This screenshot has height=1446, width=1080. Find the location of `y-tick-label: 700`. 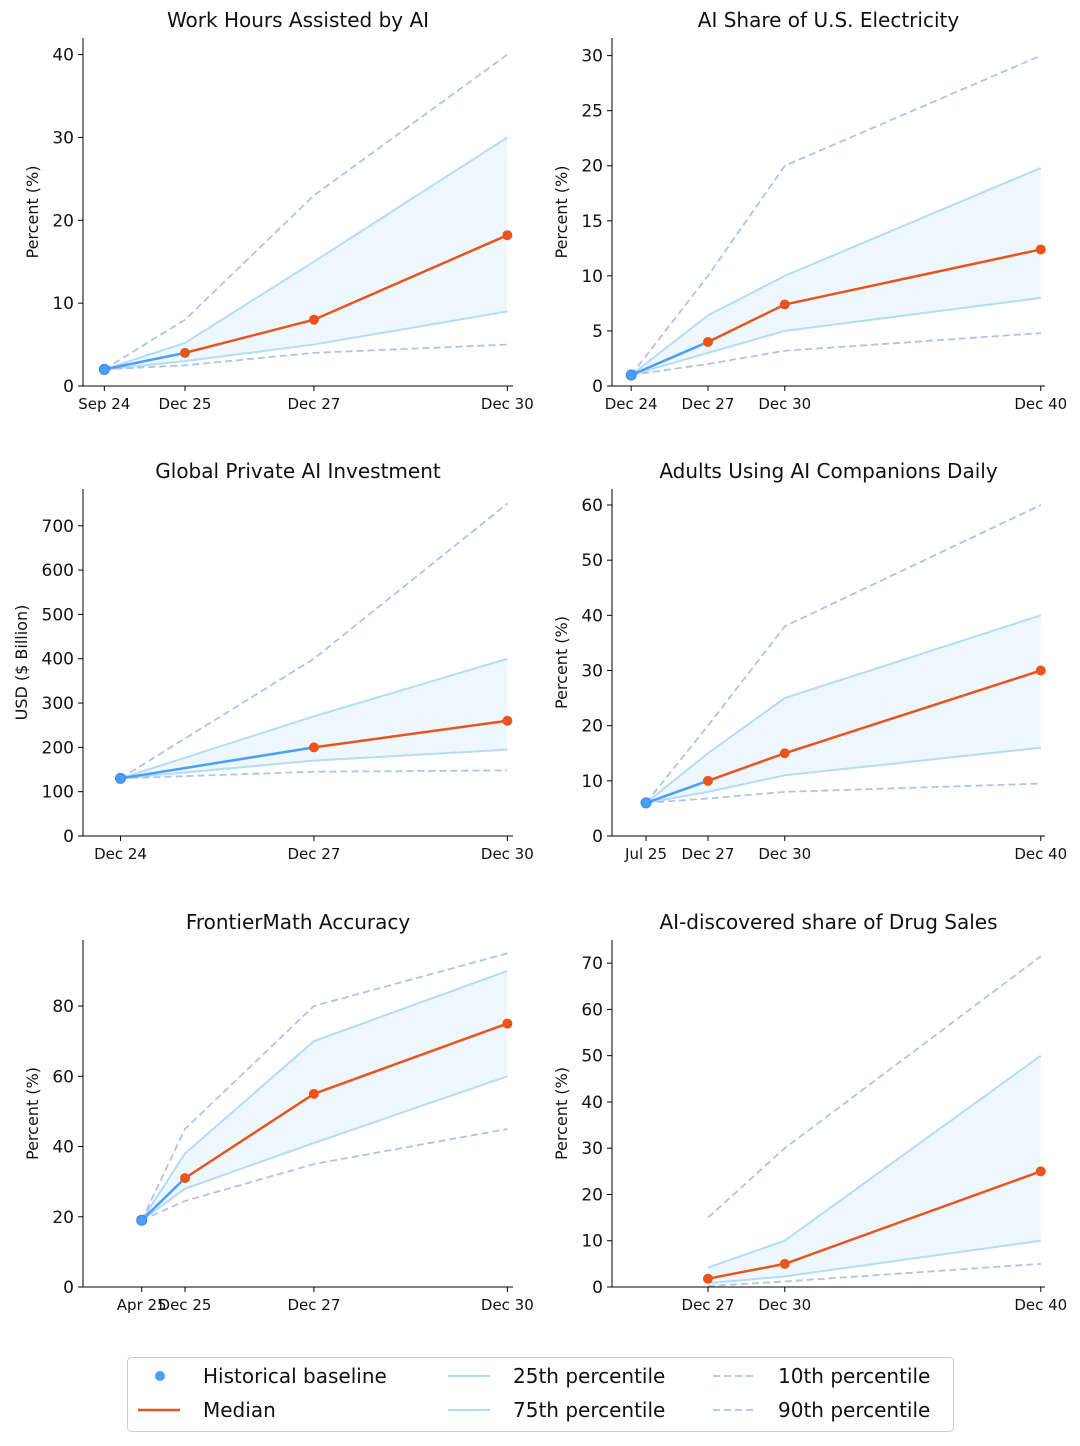

y-tick-label: 700 is located at coordinates (58, 527).